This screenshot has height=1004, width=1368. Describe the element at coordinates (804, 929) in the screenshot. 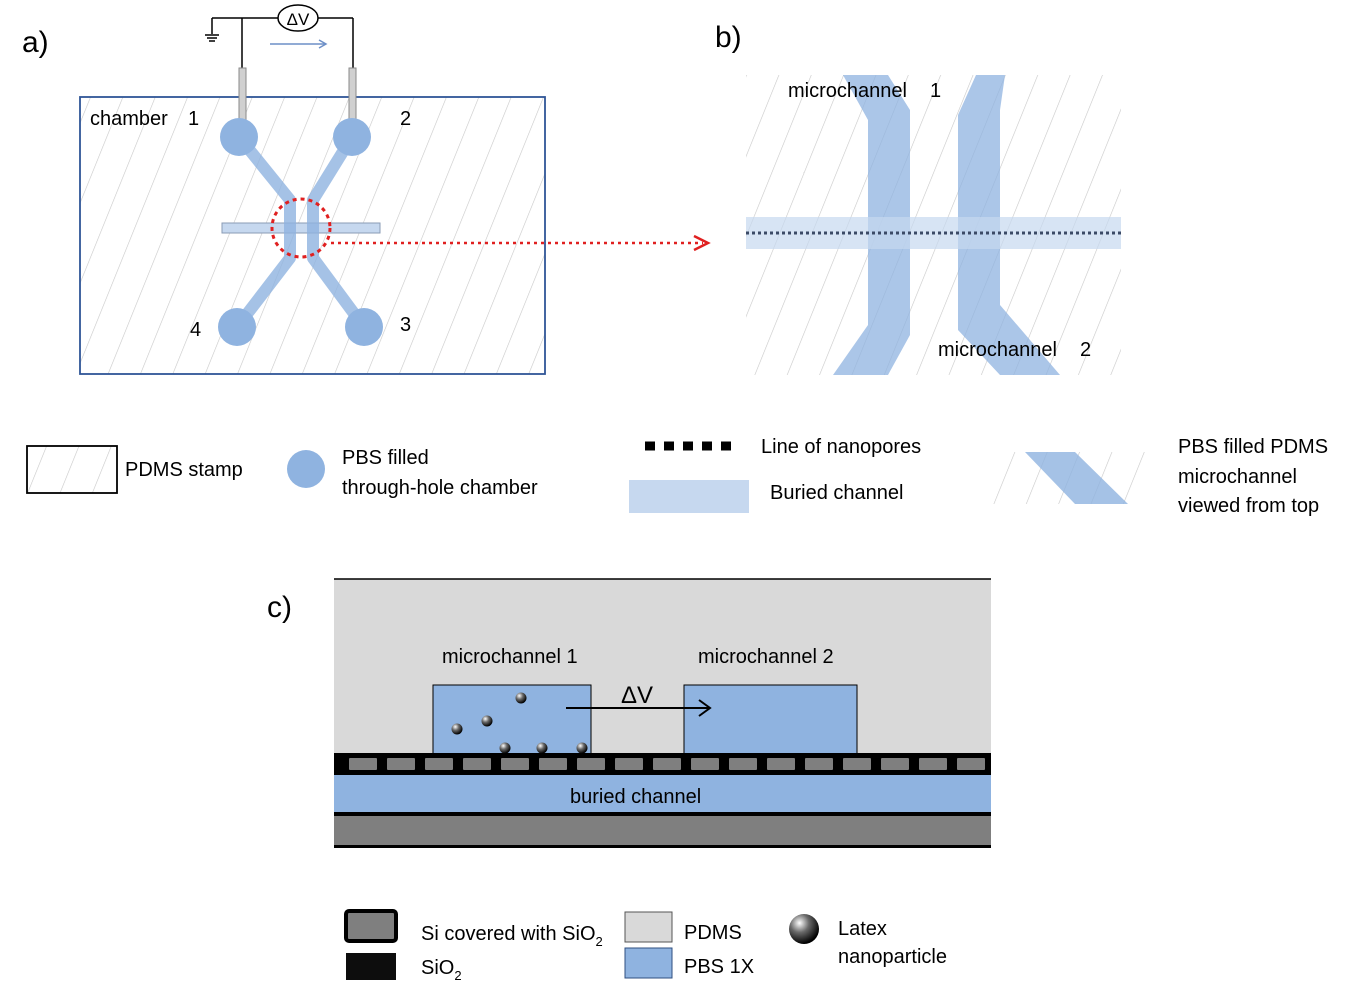

I see `latex-swatch` at that location.